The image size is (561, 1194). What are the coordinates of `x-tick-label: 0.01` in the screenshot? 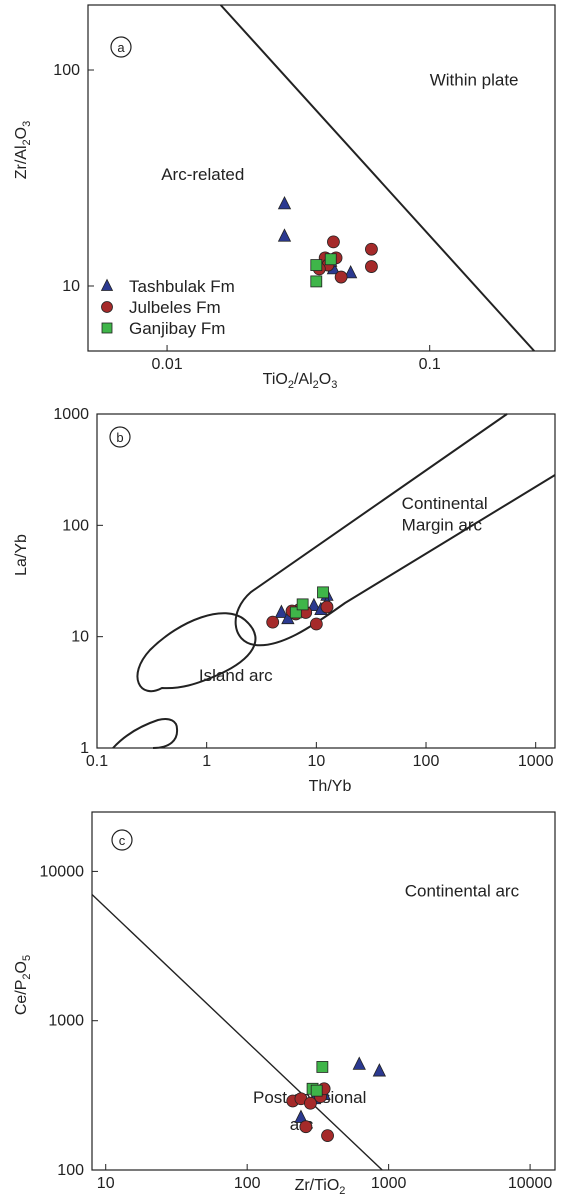 It's located at (166, 364).